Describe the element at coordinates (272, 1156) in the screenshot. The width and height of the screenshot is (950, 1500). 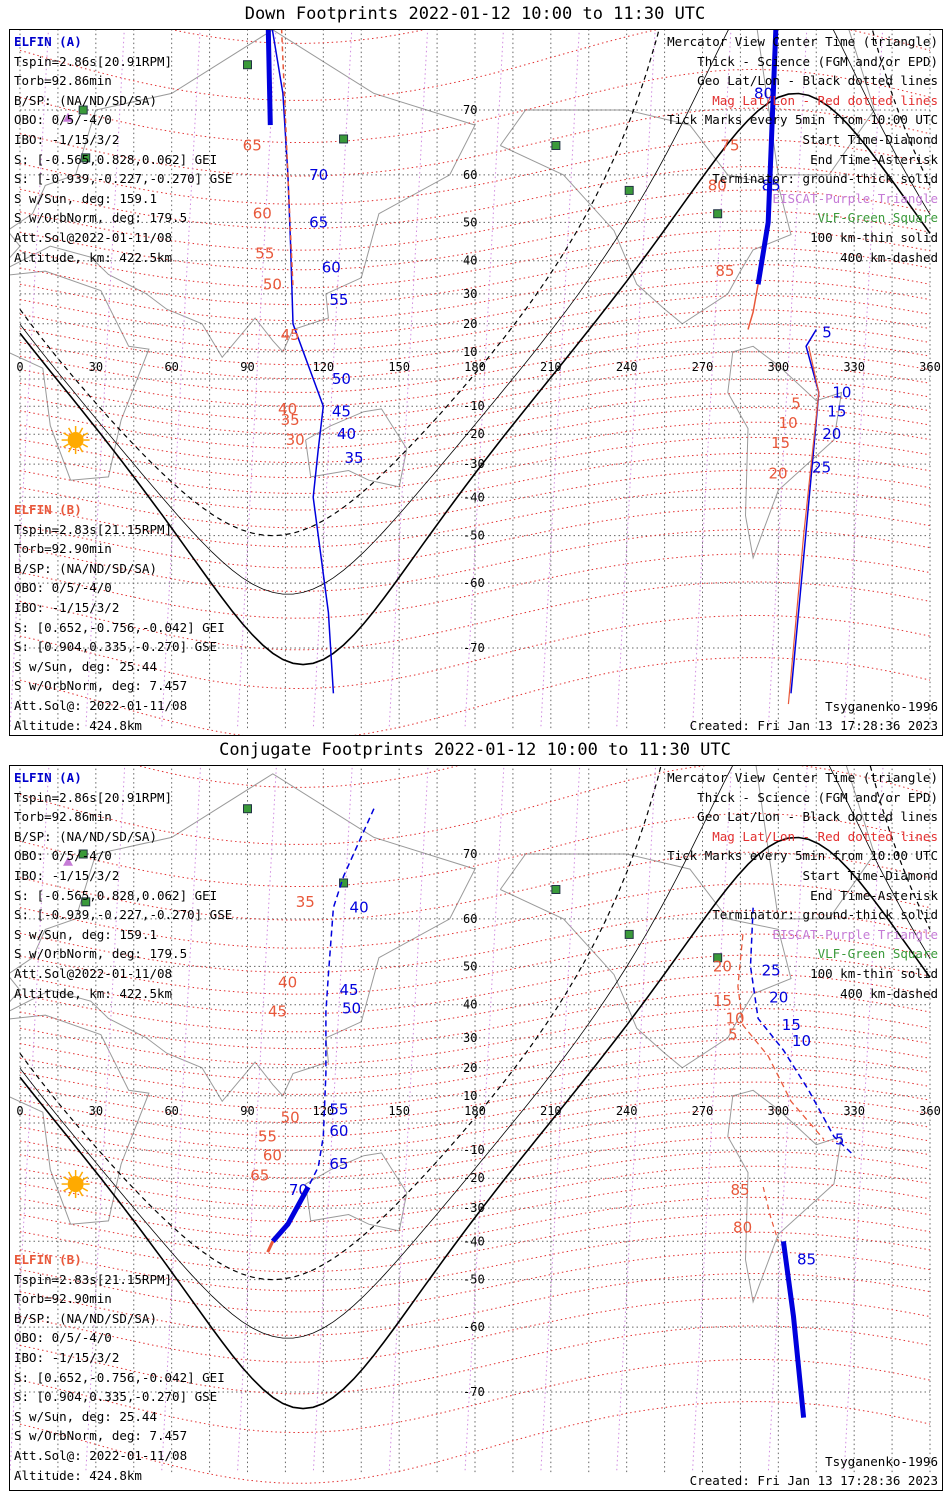
I see `elfin-b-tick-label: 60` at that location.